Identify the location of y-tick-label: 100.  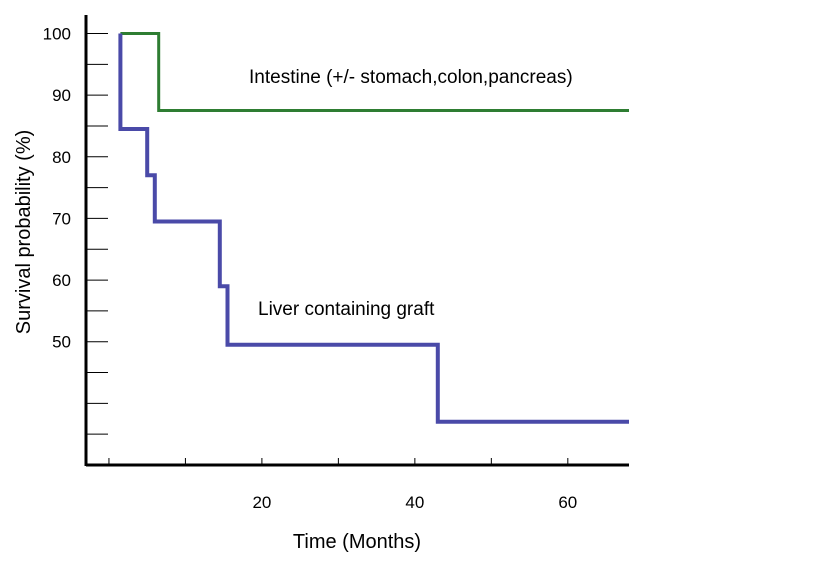
(57, 33).